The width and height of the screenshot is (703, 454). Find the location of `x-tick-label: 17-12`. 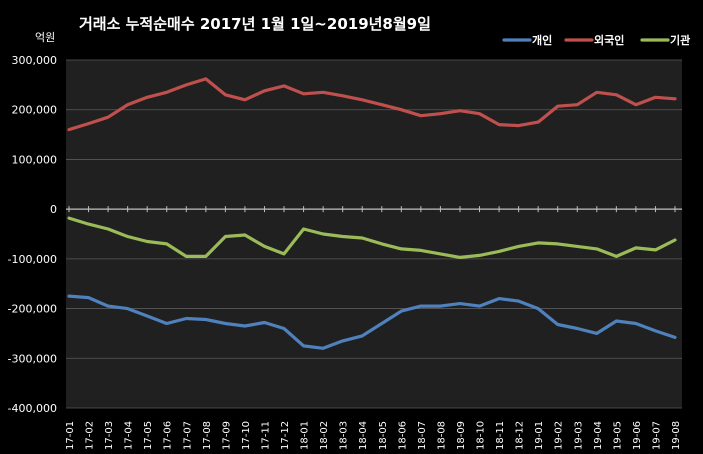

x-tick-label: 17-12 is located at coordinates (285, 435).